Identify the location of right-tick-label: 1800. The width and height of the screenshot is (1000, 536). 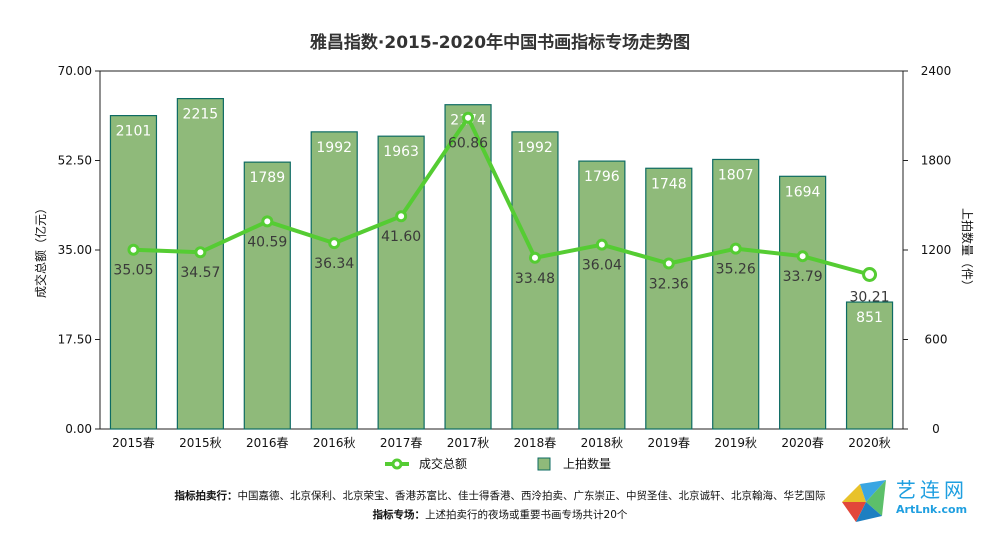
(936, 161).